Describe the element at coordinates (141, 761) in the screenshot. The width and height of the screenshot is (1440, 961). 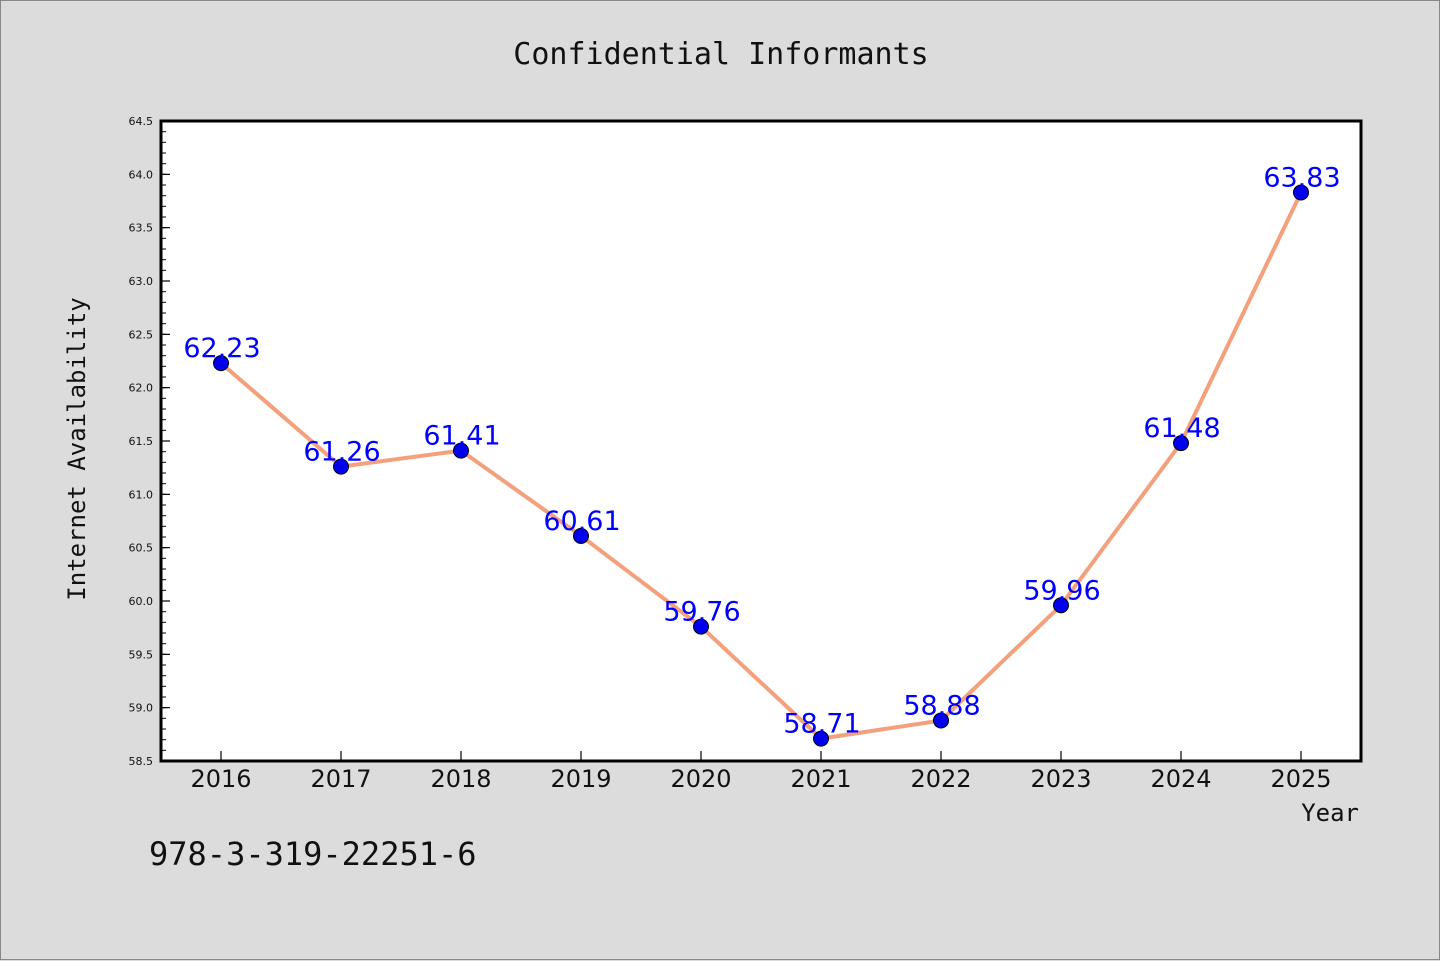
I see `y-tick-label: 58.5` at that location.